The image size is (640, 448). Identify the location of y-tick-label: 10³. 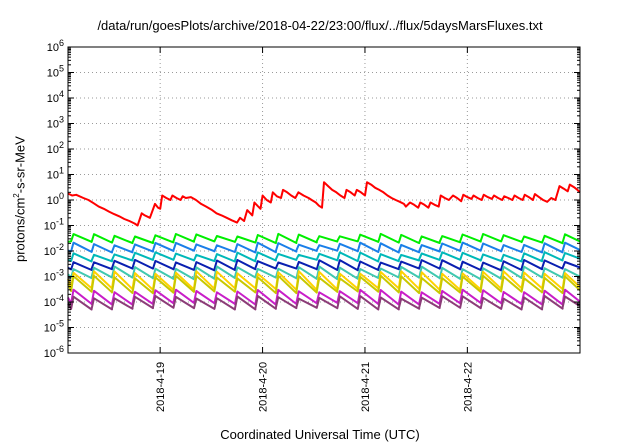
(55, 123).